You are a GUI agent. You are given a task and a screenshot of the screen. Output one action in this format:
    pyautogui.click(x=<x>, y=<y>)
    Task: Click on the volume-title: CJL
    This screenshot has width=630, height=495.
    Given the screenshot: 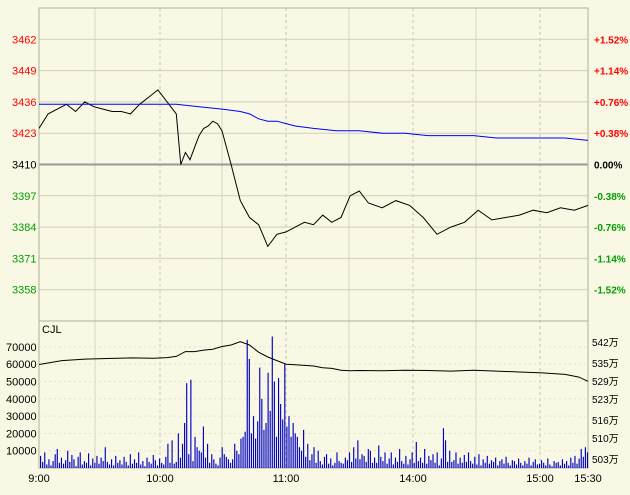 What is the action you would take?
    pyautogui.click(x=52, y=330)
    